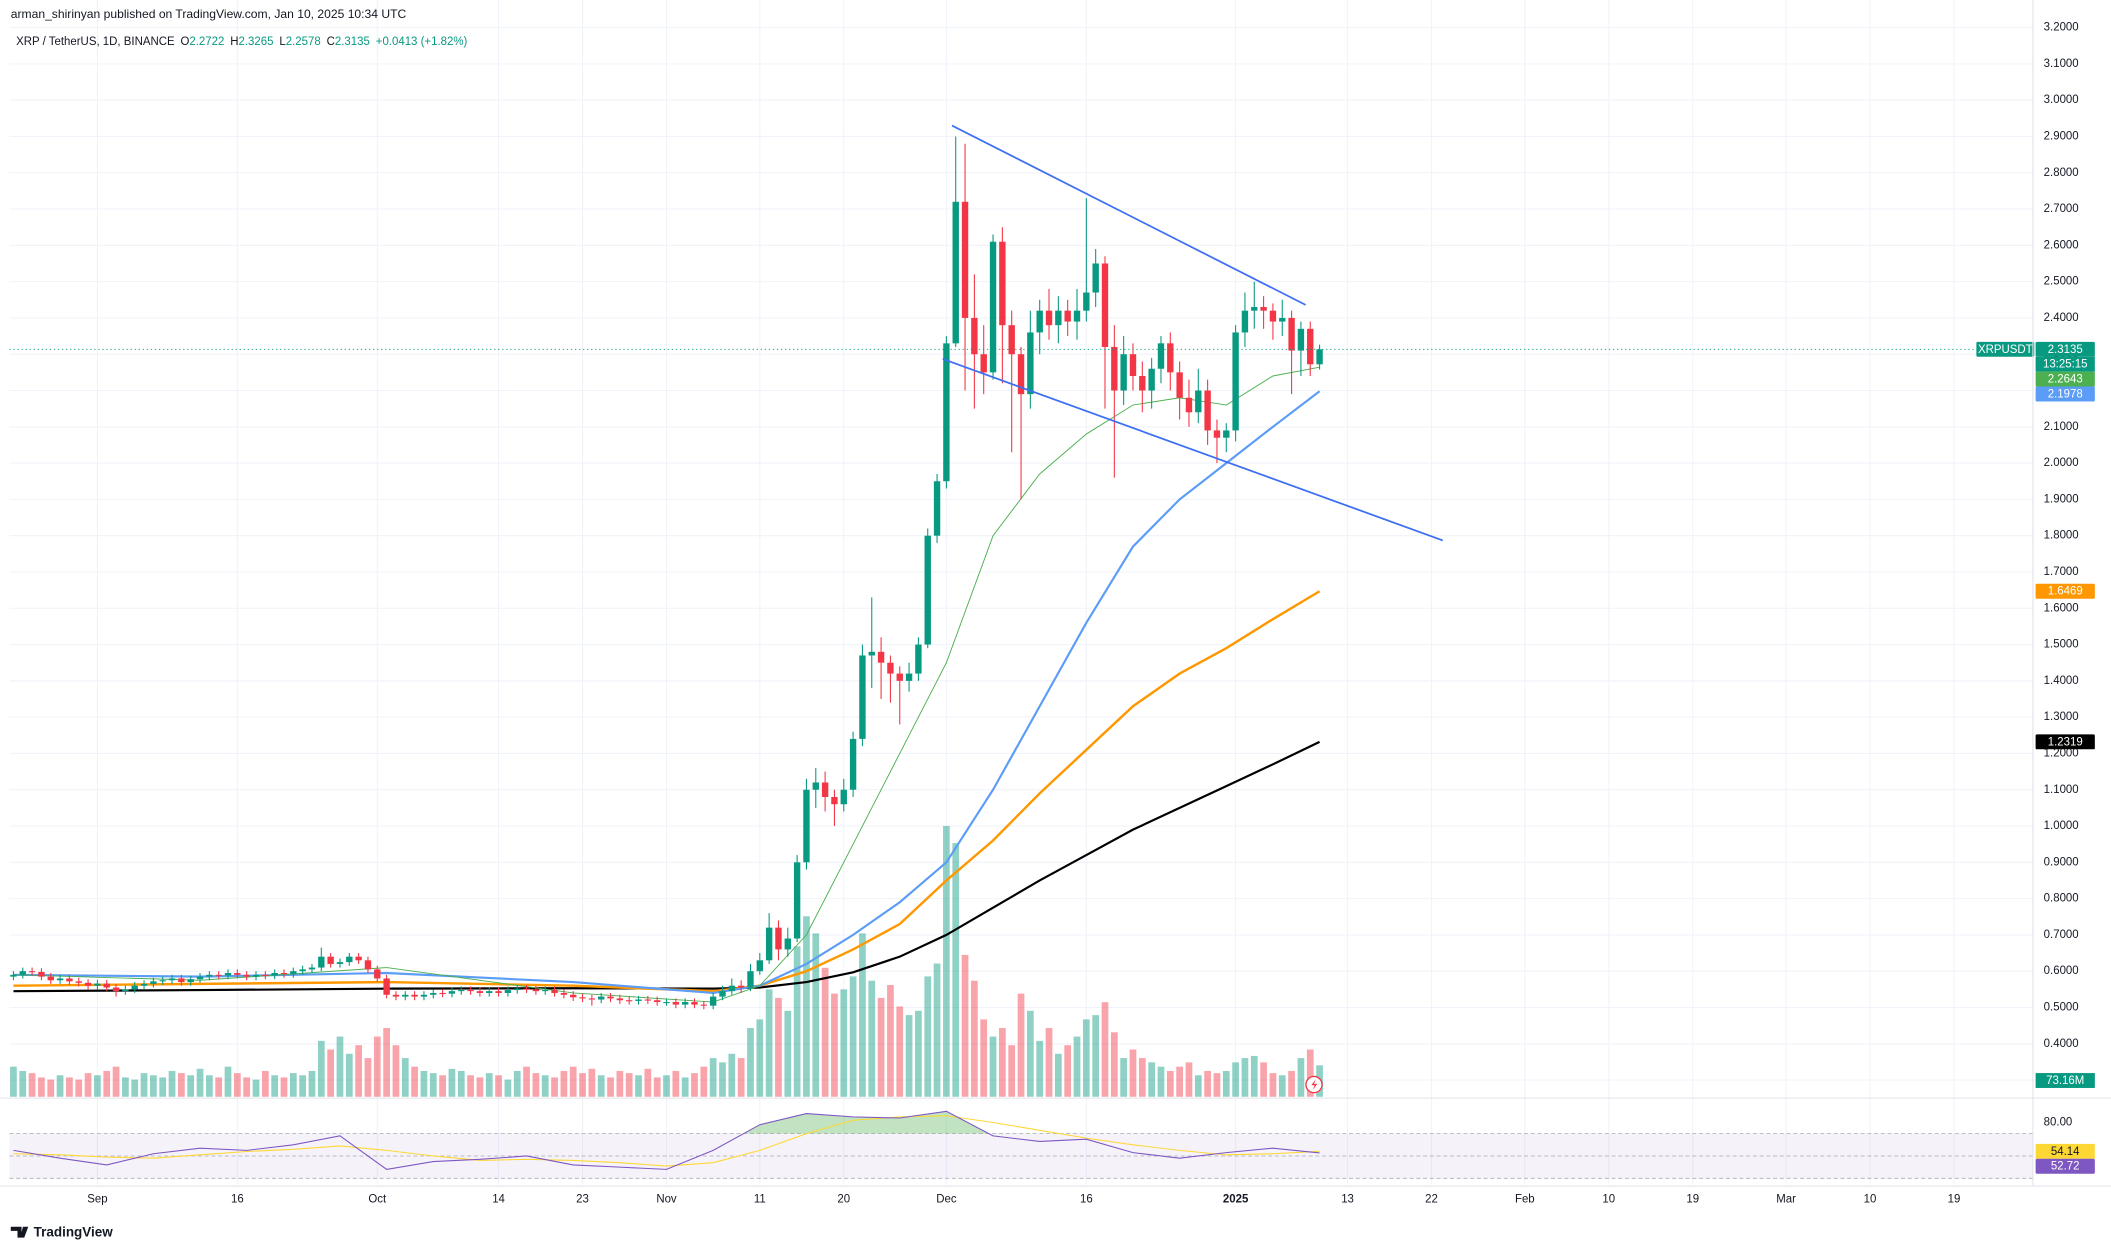 Image resolution: width=2111 pixels, height=1243 pixels. Describe the element at coordinates (2065, 364) in the screenshot. I see `countdown-bg` at that location.